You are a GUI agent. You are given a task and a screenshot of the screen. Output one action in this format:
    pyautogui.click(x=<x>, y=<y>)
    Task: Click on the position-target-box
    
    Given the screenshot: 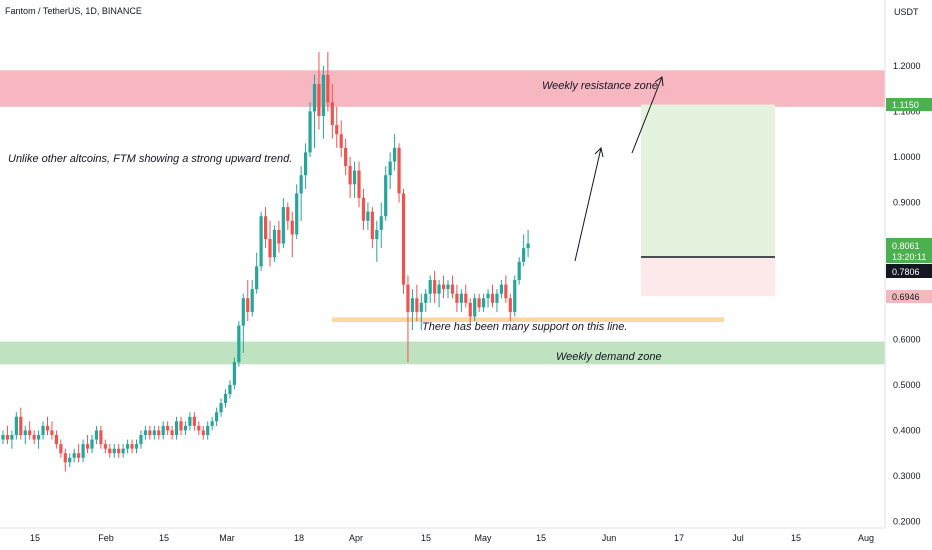 What is the action you would take?
    pyautogui.click(x=708, y=180)
    